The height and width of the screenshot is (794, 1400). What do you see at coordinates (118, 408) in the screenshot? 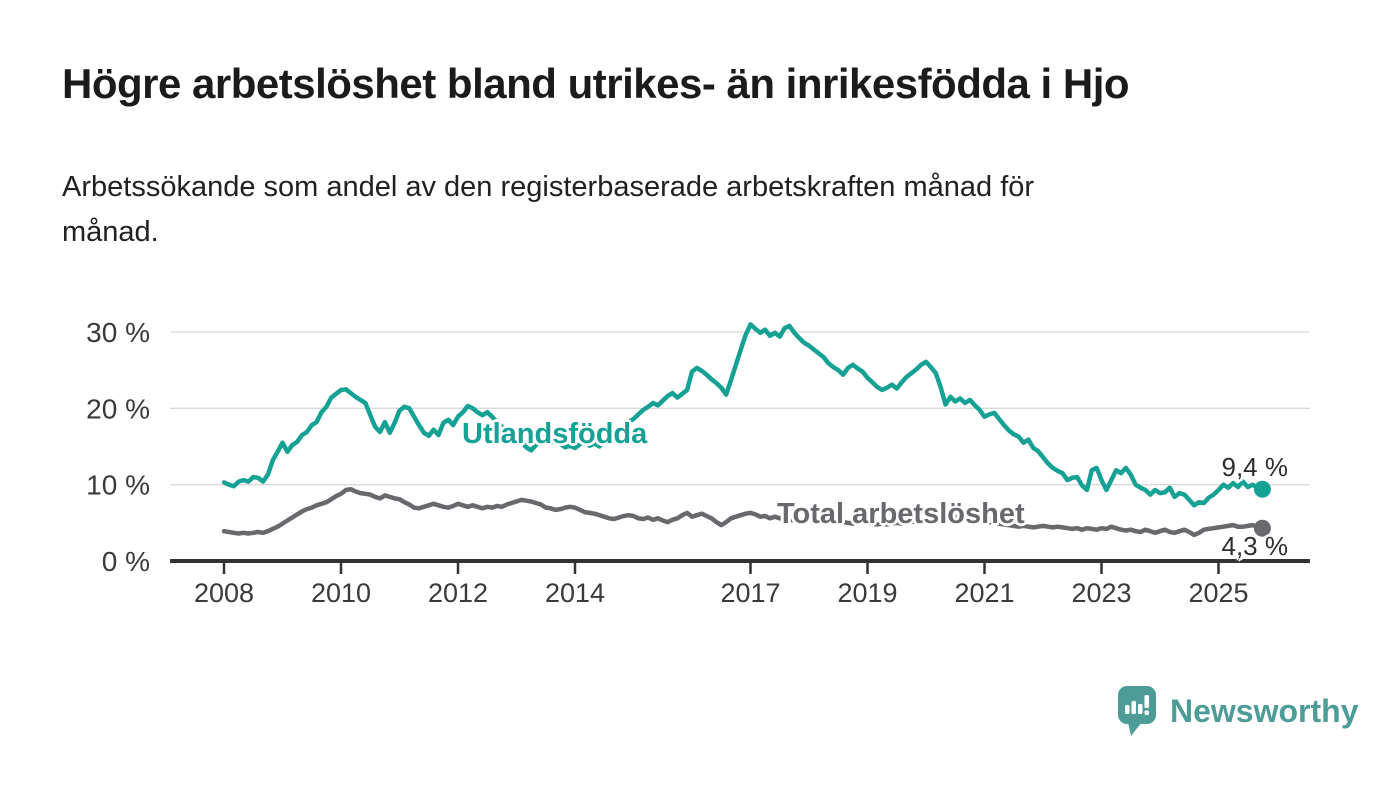
I see `y-axis-label: 20 %` at bounding box center [118, 408].